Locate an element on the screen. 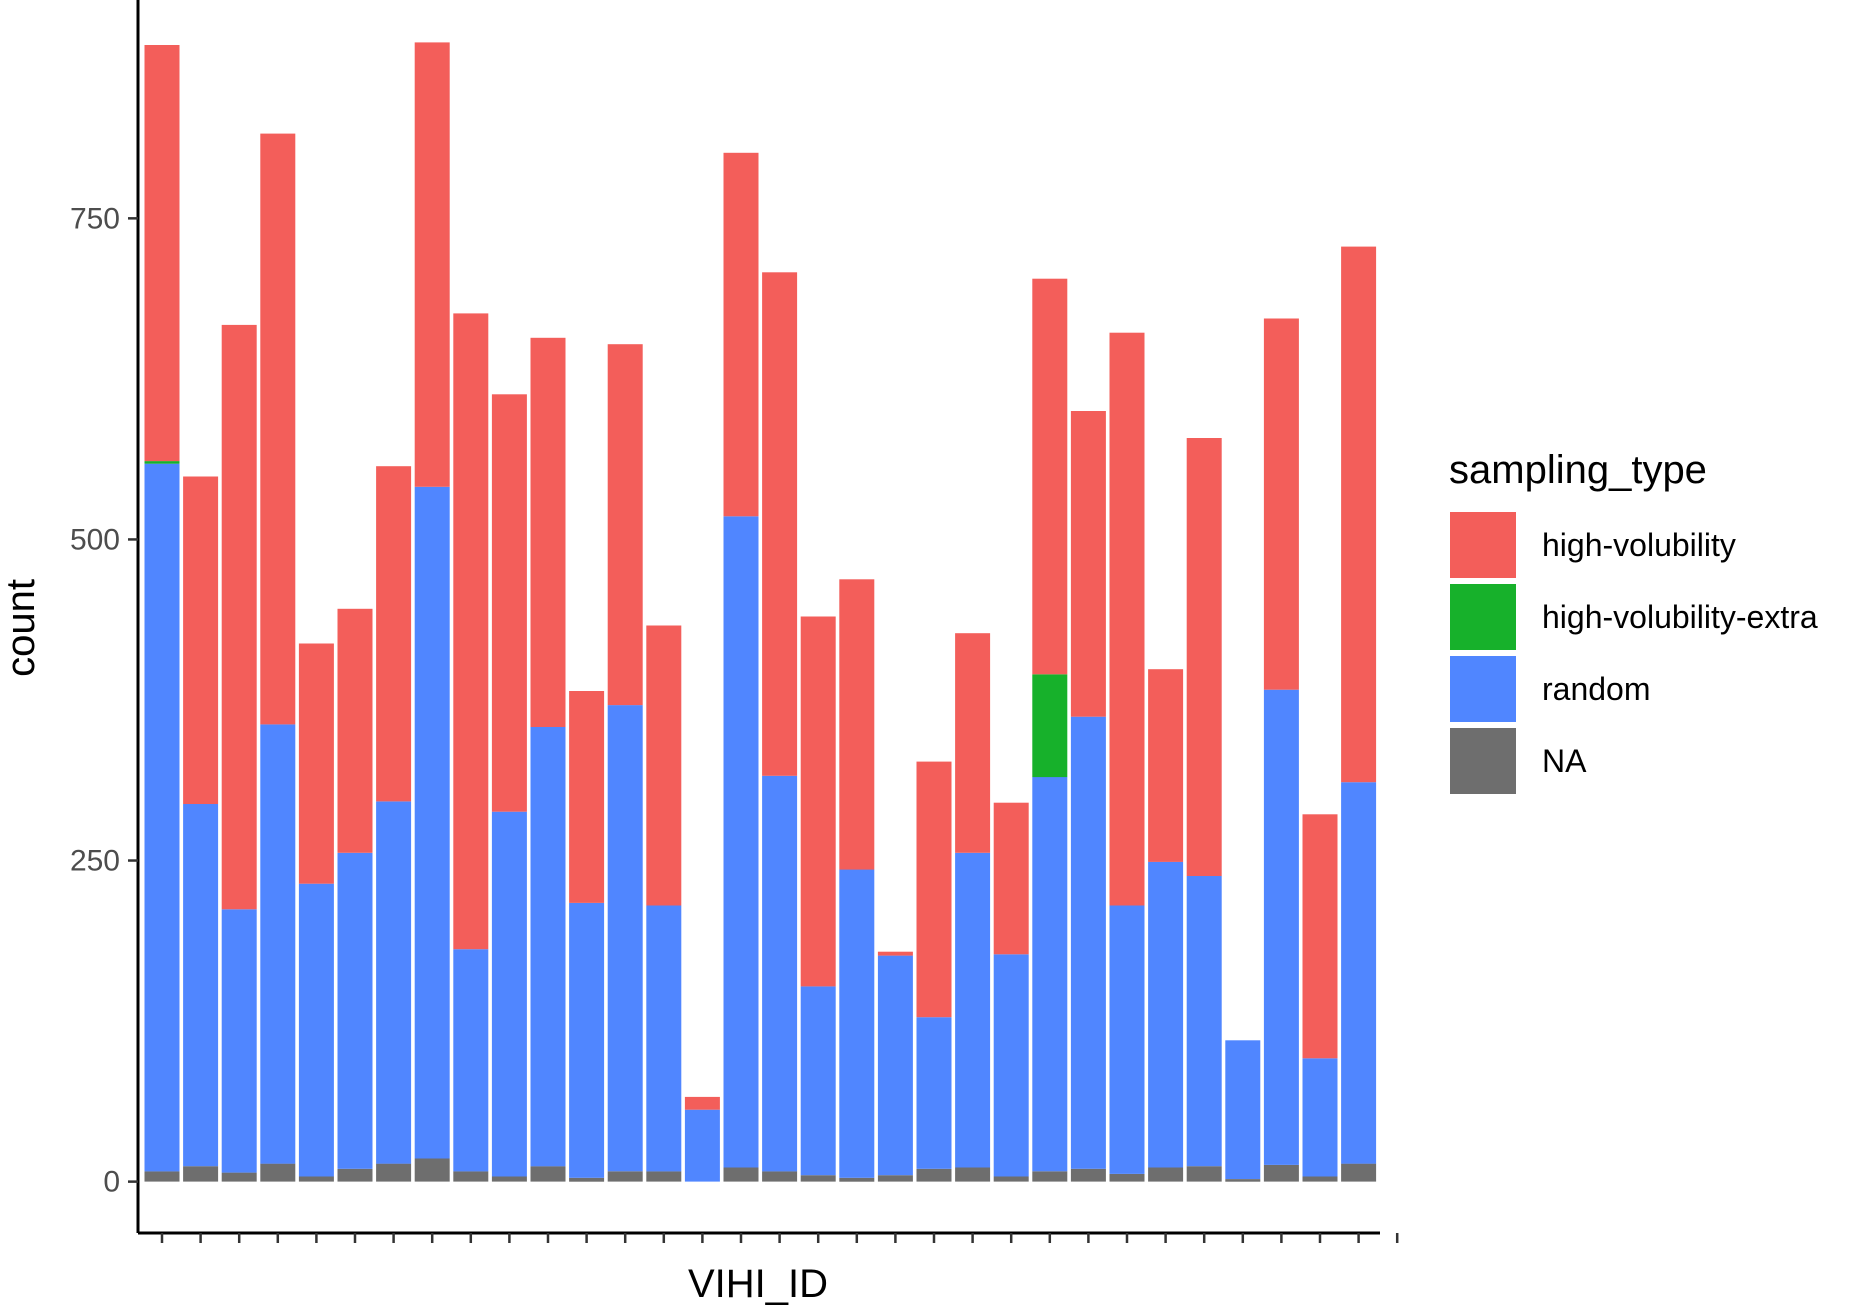  legend-key-high-volubility is located at coordinates (1483, 545).